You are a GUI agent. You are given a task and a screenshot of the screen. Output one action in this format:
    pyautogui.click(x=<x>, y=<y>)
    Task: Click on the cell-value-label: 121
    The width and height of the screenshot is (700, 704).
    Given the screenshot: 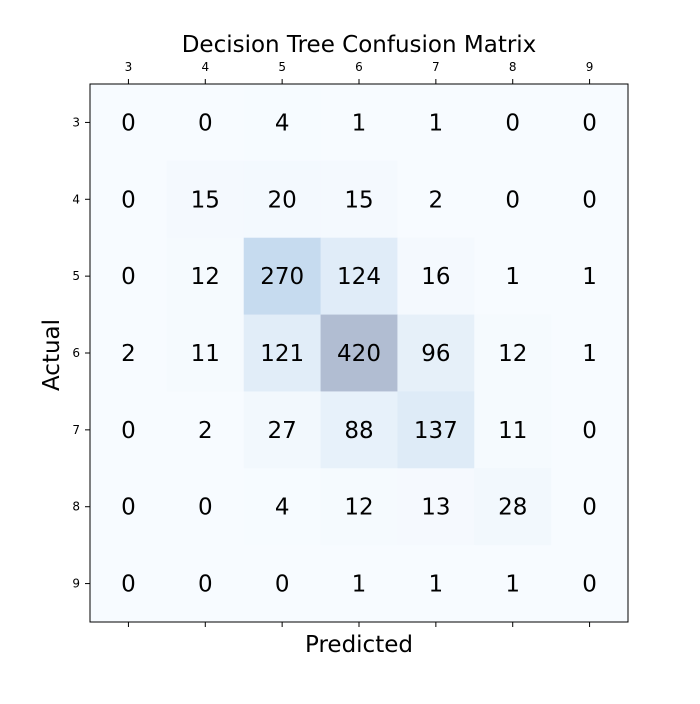 What is the action you would take?
    pyautogui.click(x=282, y=354)
    